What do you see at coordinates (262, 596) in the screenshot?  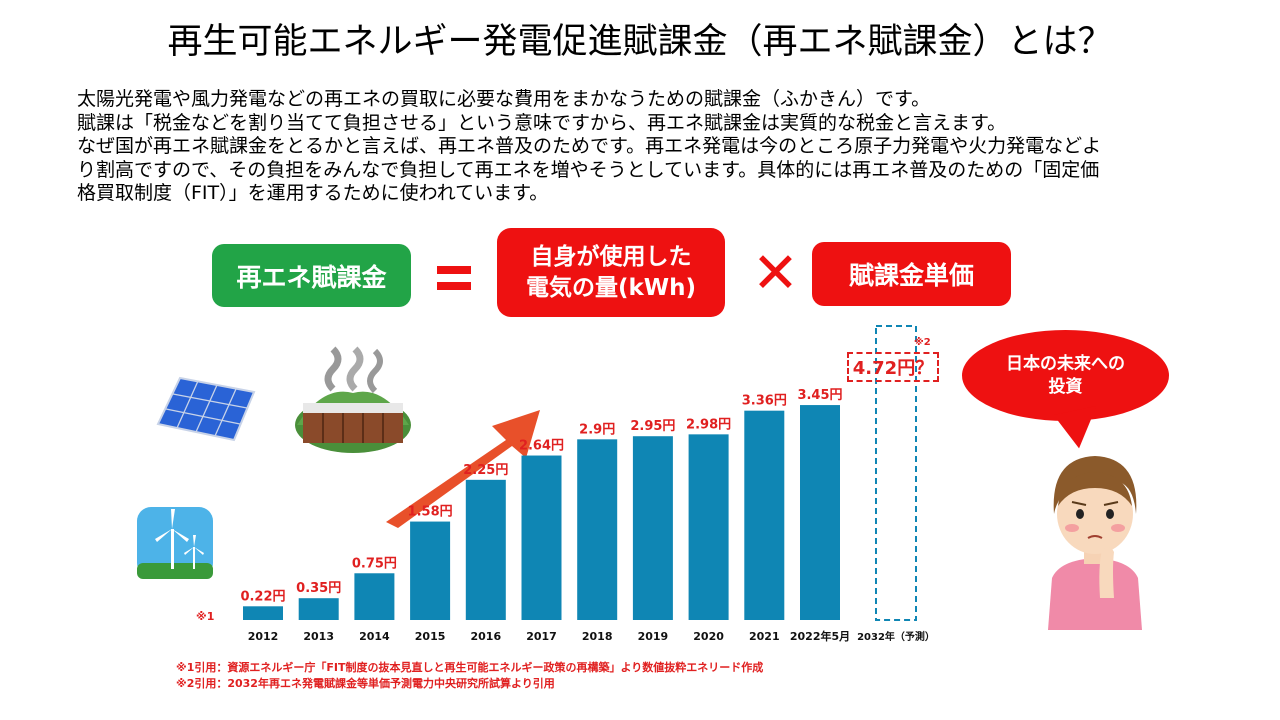 I see `data-label: 0.22円` at bounding box center [262, 596].